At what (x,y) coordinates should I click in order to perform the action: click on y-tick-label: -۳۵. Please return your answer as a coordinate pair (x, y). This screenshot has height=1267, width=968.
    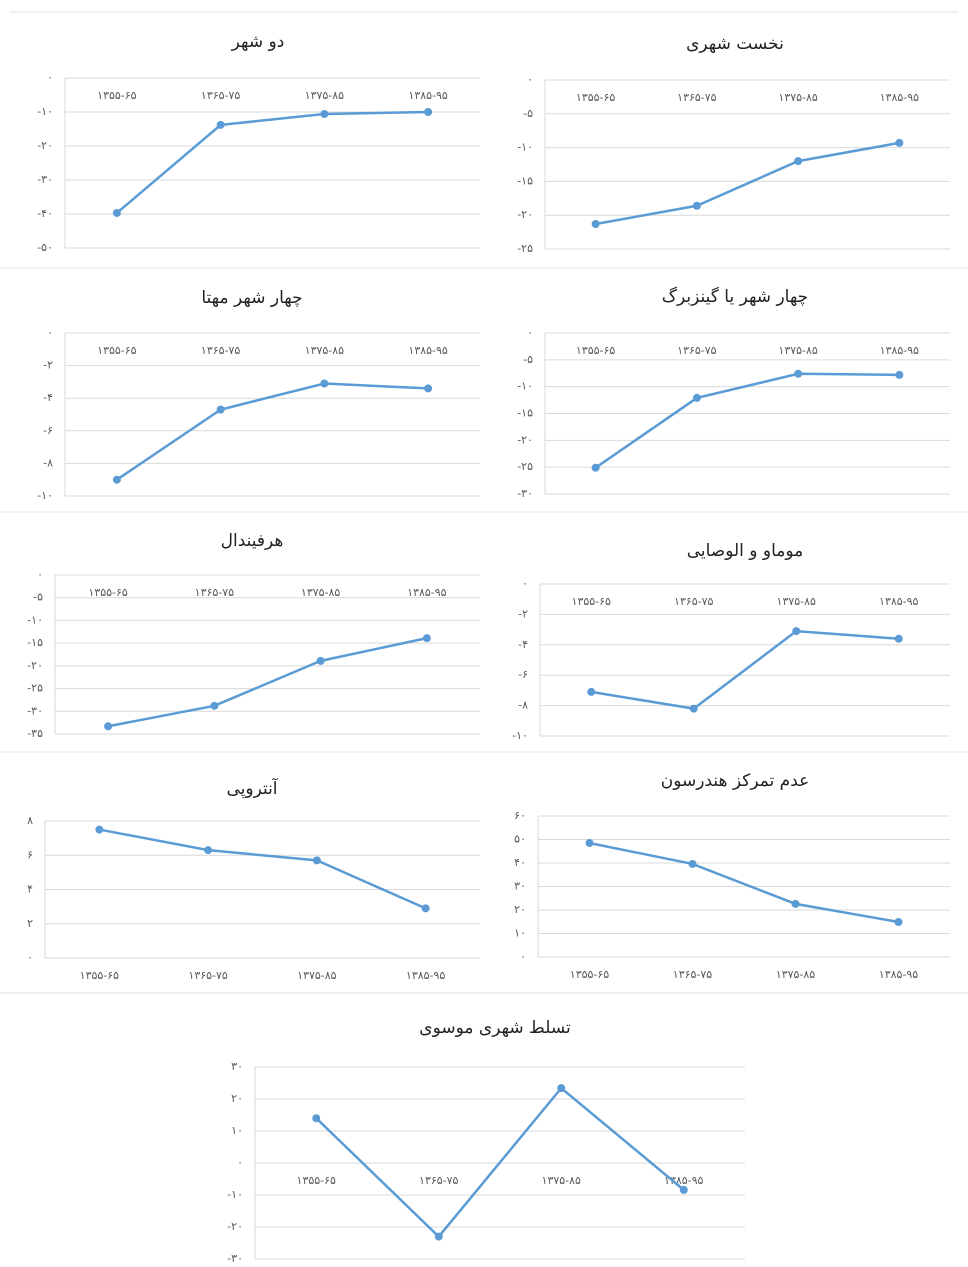
    Looking at the image, I should click on (35, 733).